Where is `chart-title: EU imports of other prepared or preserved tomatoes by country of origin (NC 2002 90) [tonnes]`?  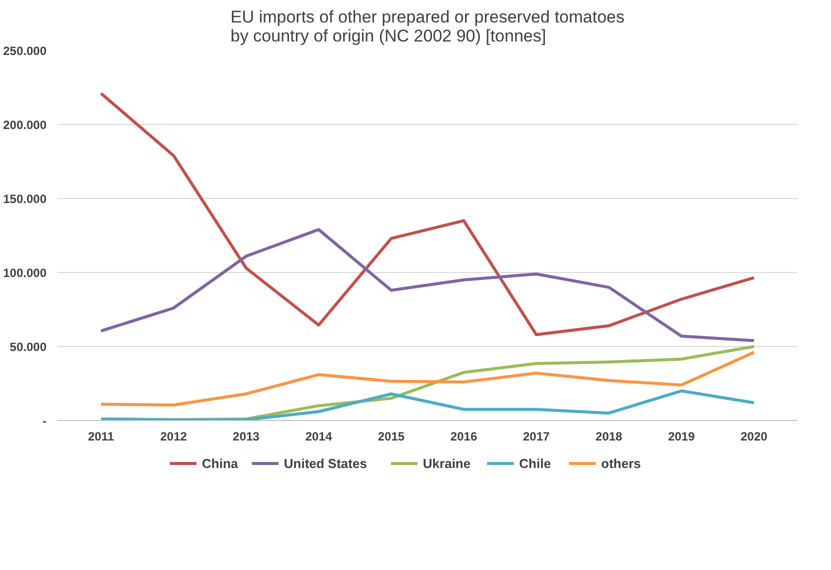 chart-title: EU imports of other prepared or preserved tomatoes by country of origin (NC 2002 90) [tonnes] is located at coordinates (427, 27).